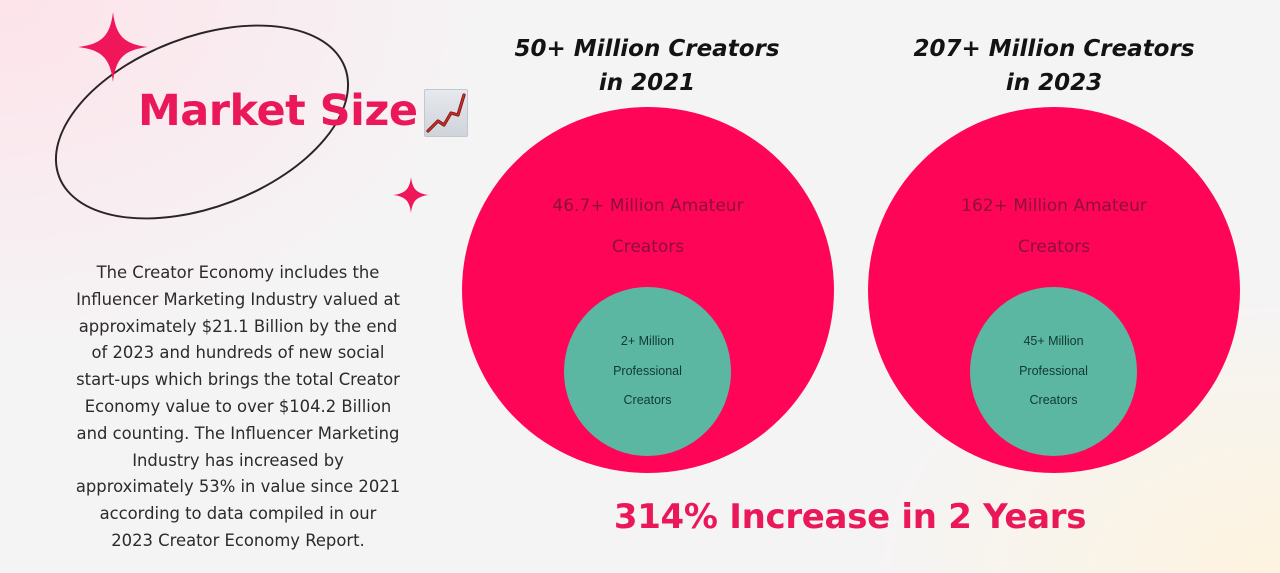 This screenshot has height=573, width=1280. What do you see at coordinates (238, 514) in the screenshot?
I see `intro-line: according to data compiled in our` at bounding box center [238, 514].